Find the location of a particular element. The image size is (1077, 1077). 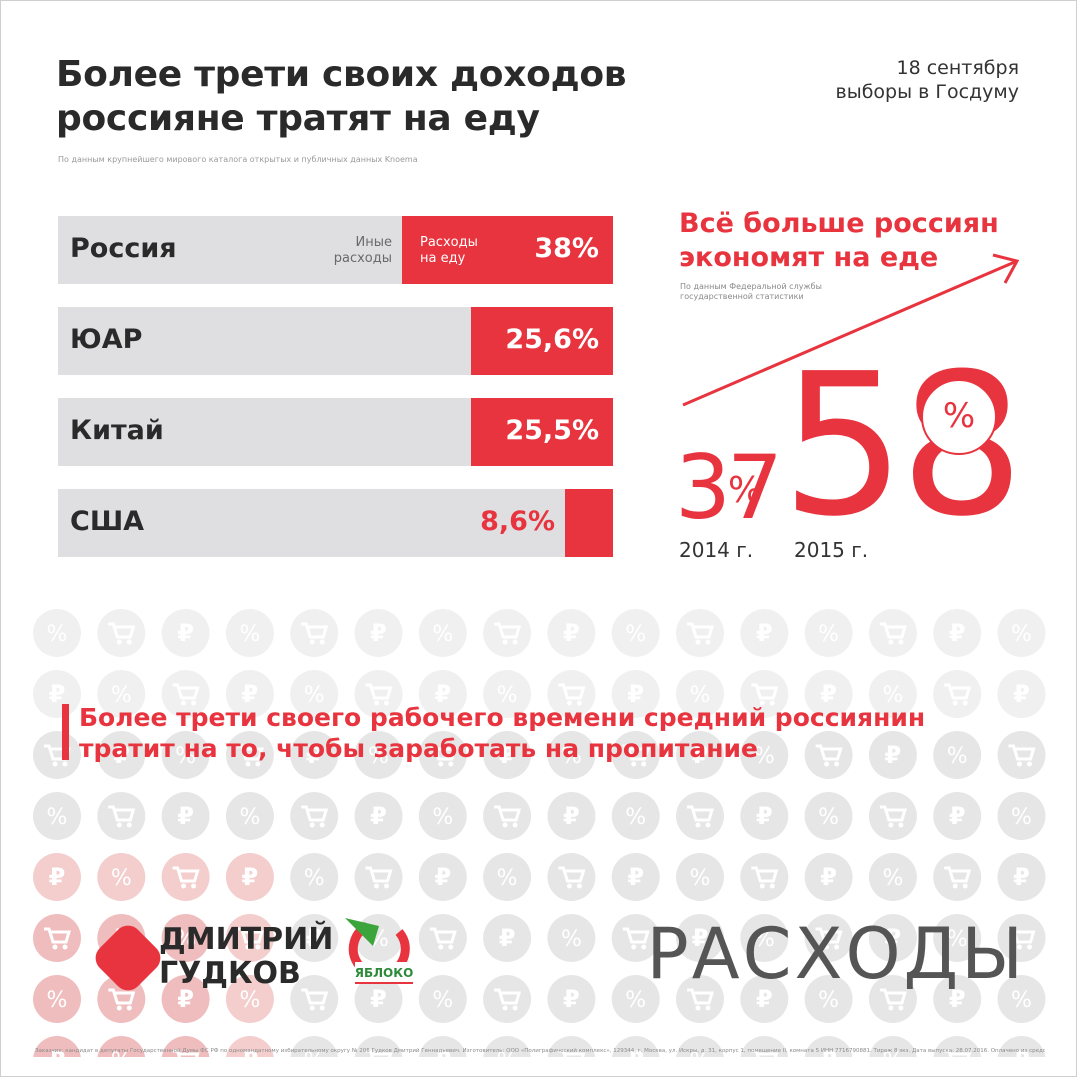

trend-percent-2014: % is located at coordinates (745, 490).